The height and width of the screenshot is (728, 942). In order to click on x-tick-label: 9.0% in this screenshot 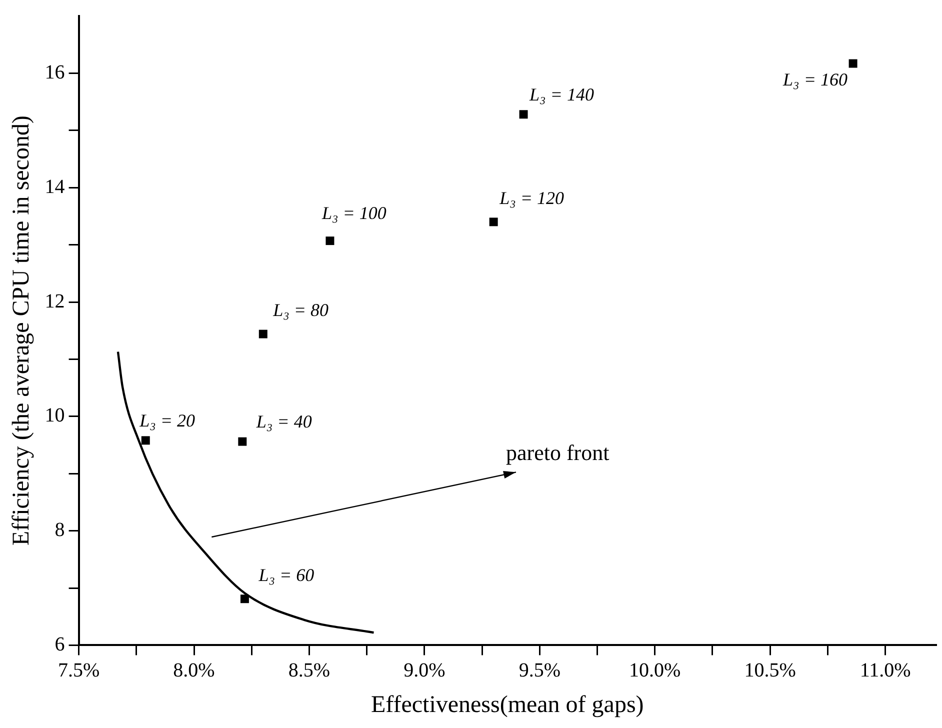, I will do `click(425, 670)`.